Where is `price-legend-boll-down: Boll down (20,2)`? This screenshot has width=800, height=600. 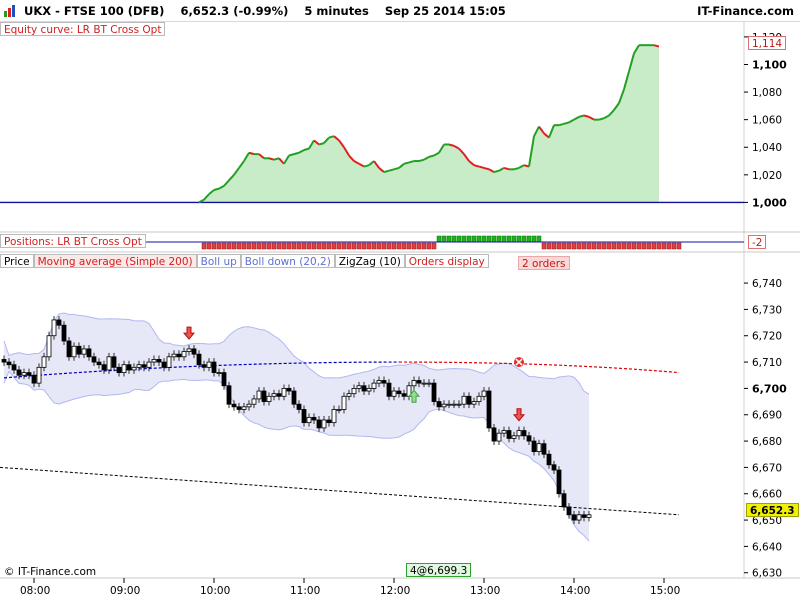
price-legend-boll-down: Boll down (20,2) is located at coordinates (287, 261).